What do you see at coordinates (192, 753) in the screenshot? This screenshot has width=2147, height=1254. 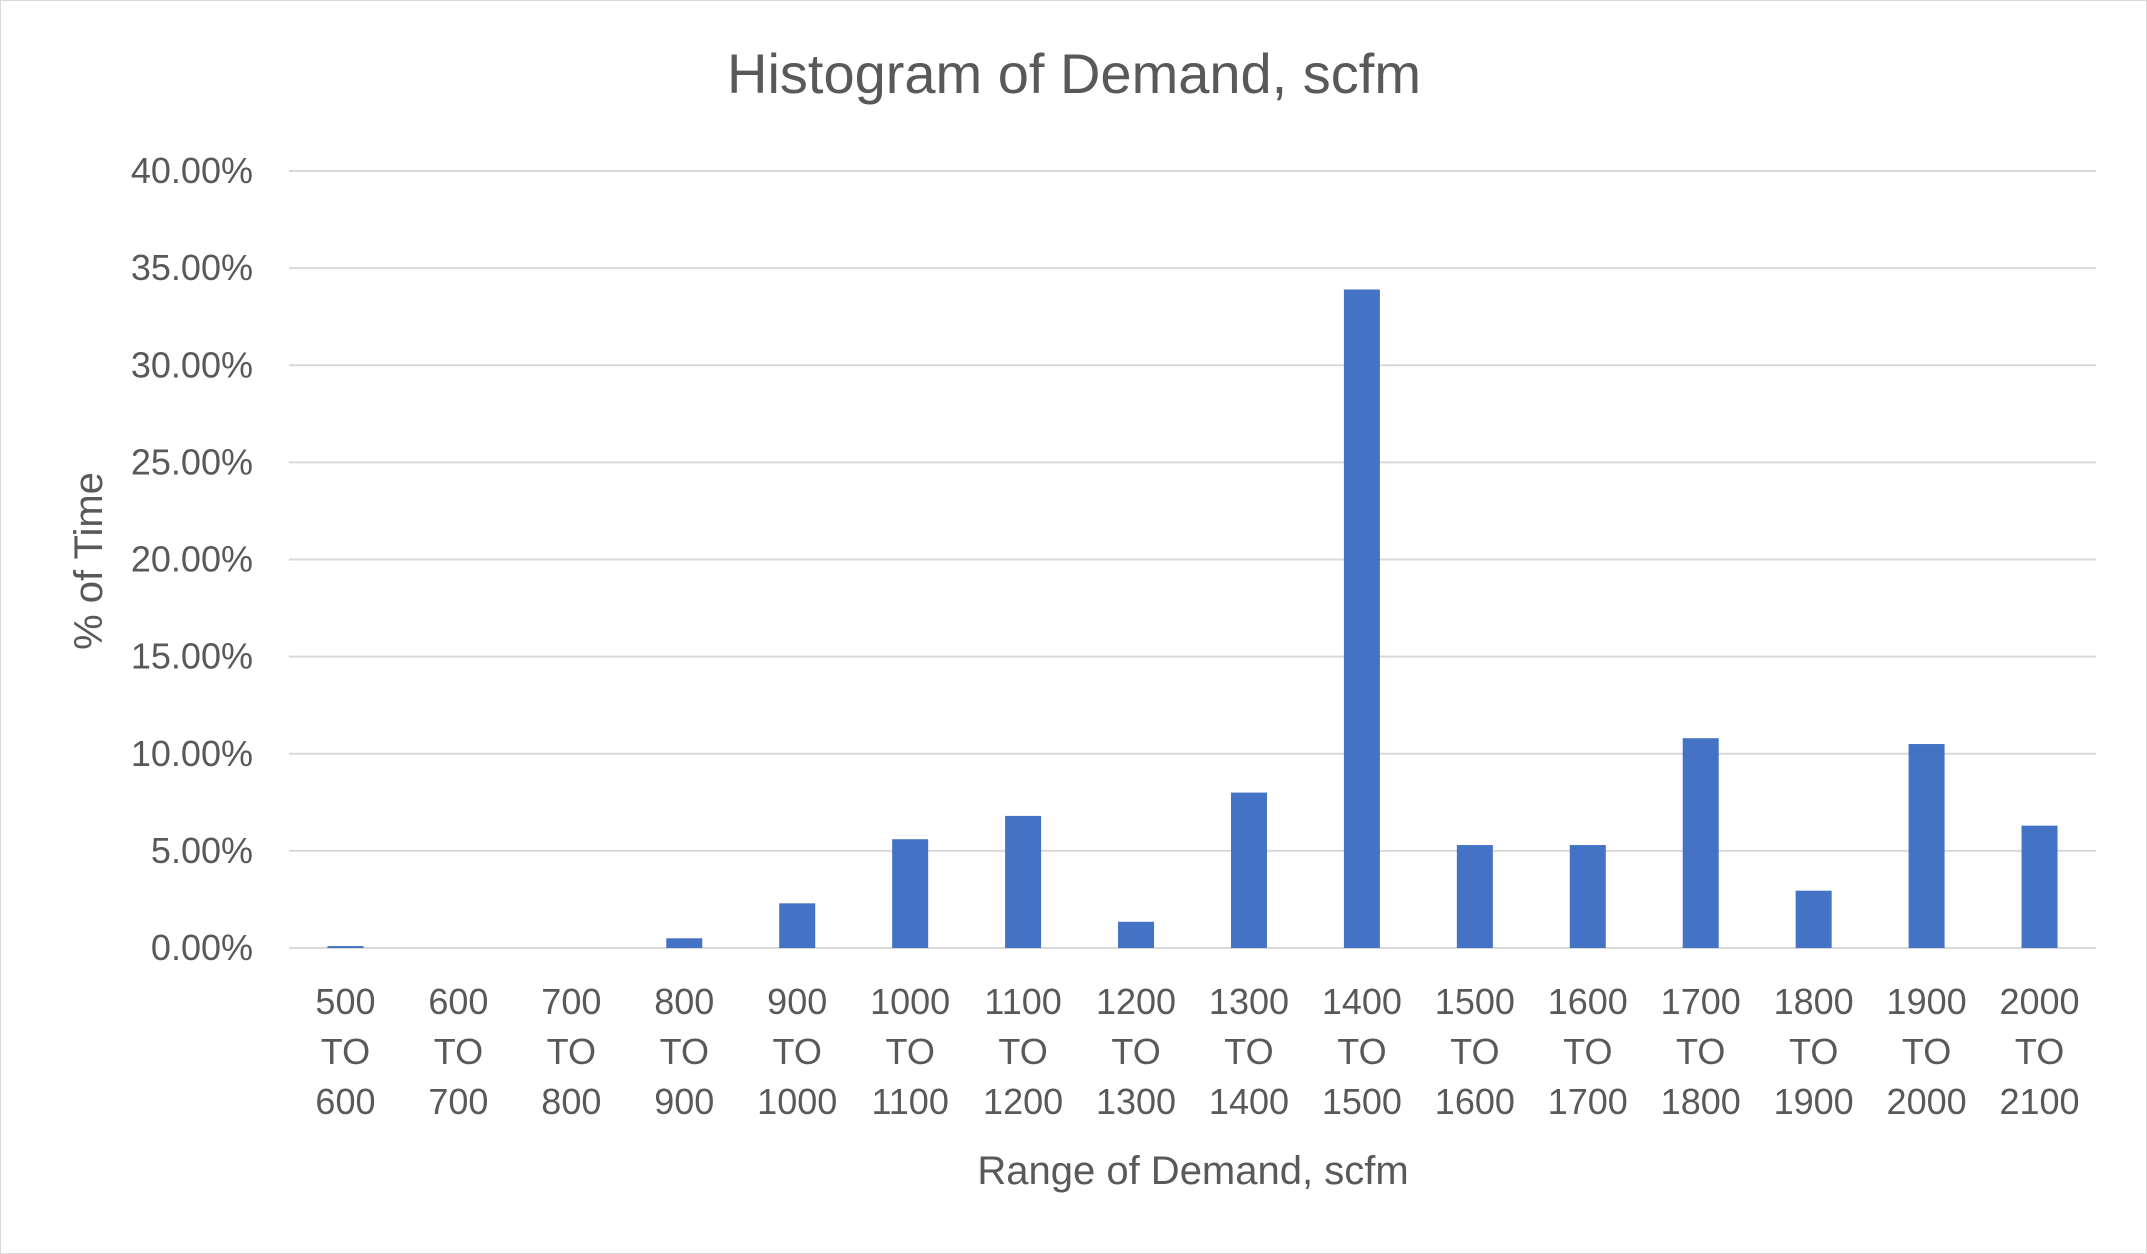 I see `y-tick-label: 10.00%` at bounding box center [192, 753].